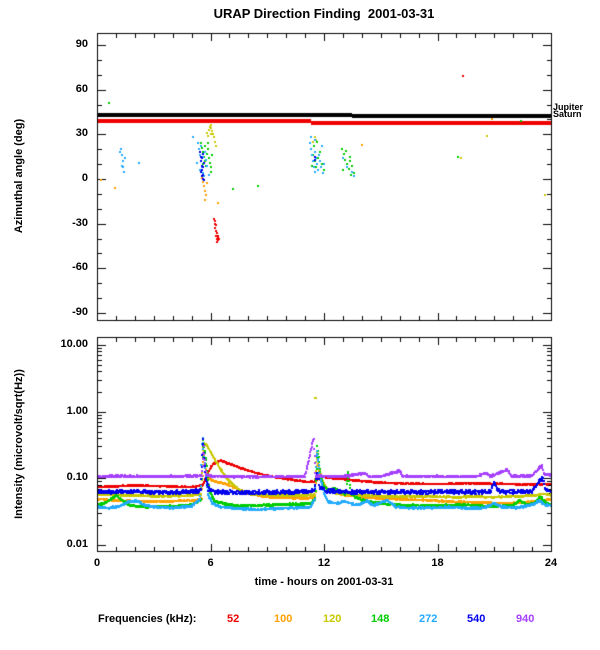 Image resolution: width=600 pixels, height=650 pixels. What do you see at coordinates (567, 114) in the screenshot?
I see `saturn-line-label: Saturn` at bounding box center [567, 114].